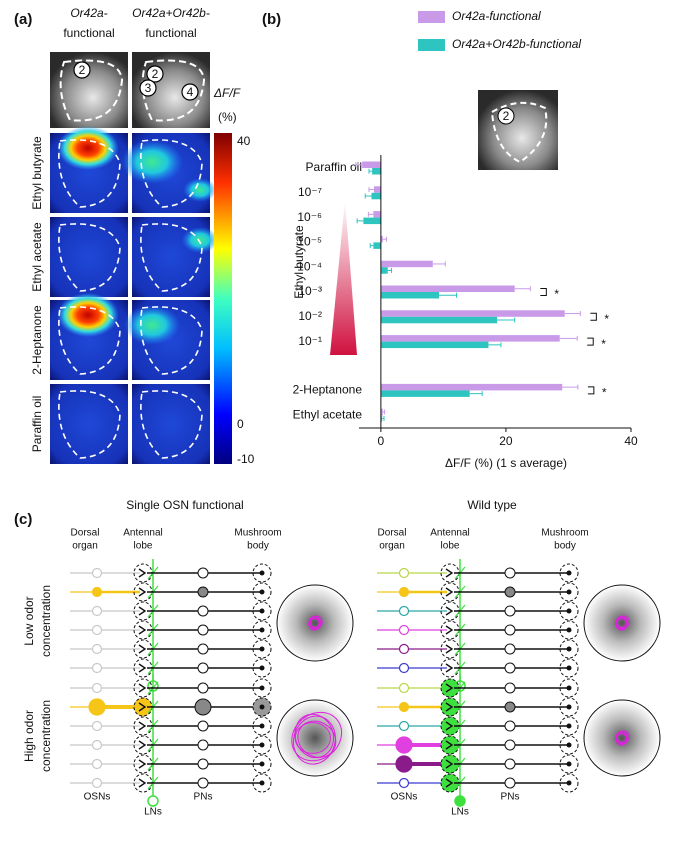  What do you see at coordinates (170, 33) in the screenshot?
I see `column-header: functional` at bounding box center [170, 33].